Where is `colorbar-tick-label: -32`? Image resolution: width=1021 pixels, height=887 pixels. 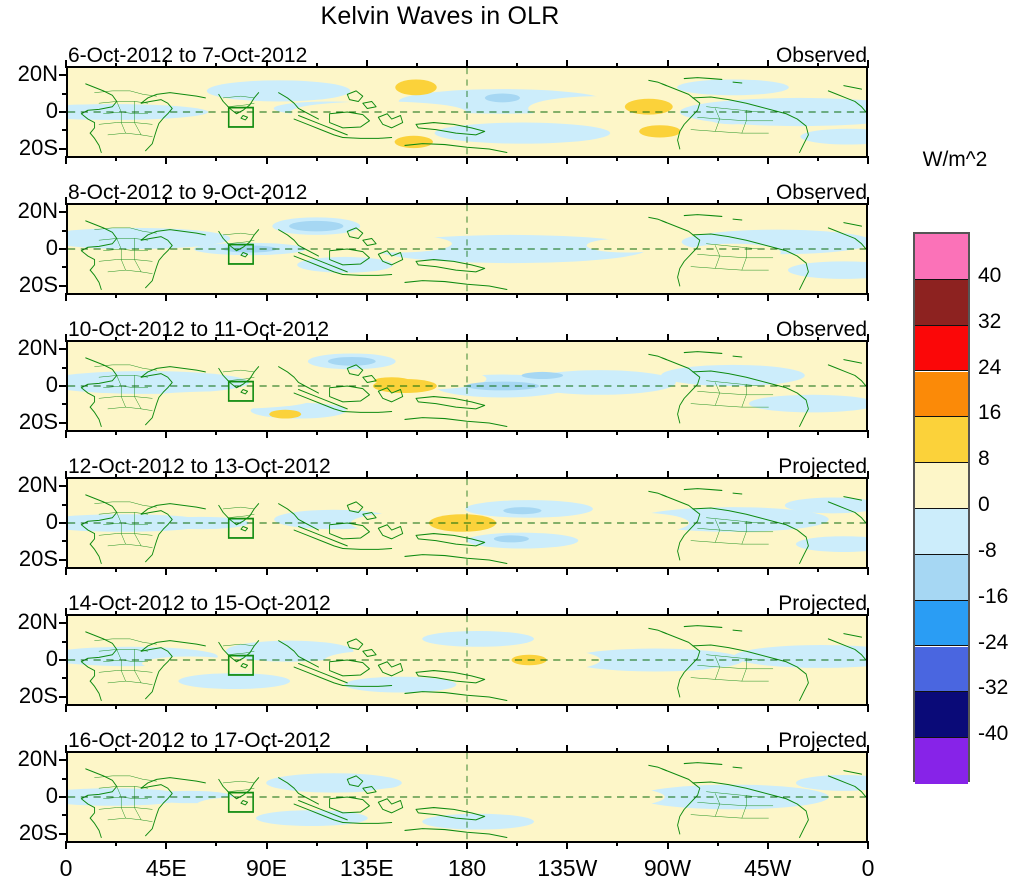 colorbar-tick-label: -32 is located at coordinates (993, 688).